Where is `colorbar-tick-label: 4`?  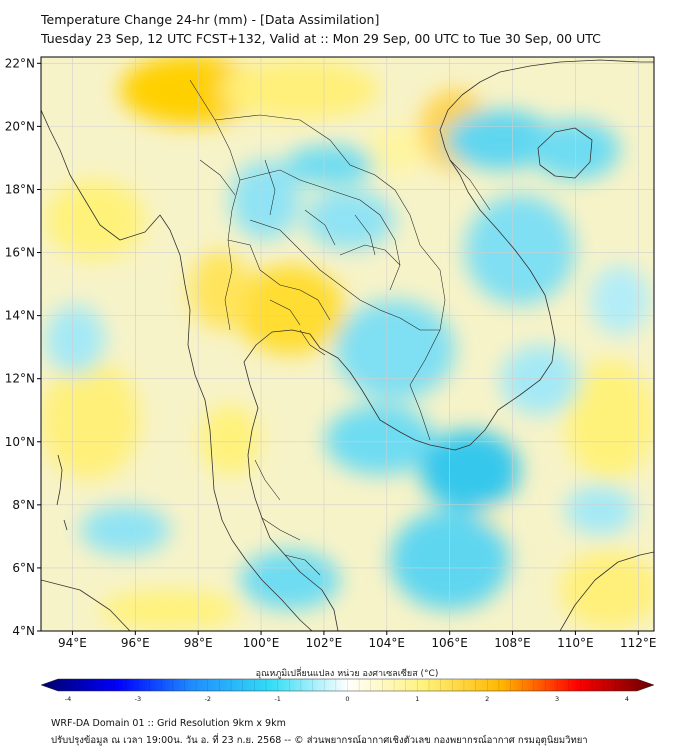 colorbar-tick-label: 4 is located at coordinates (627, 699).